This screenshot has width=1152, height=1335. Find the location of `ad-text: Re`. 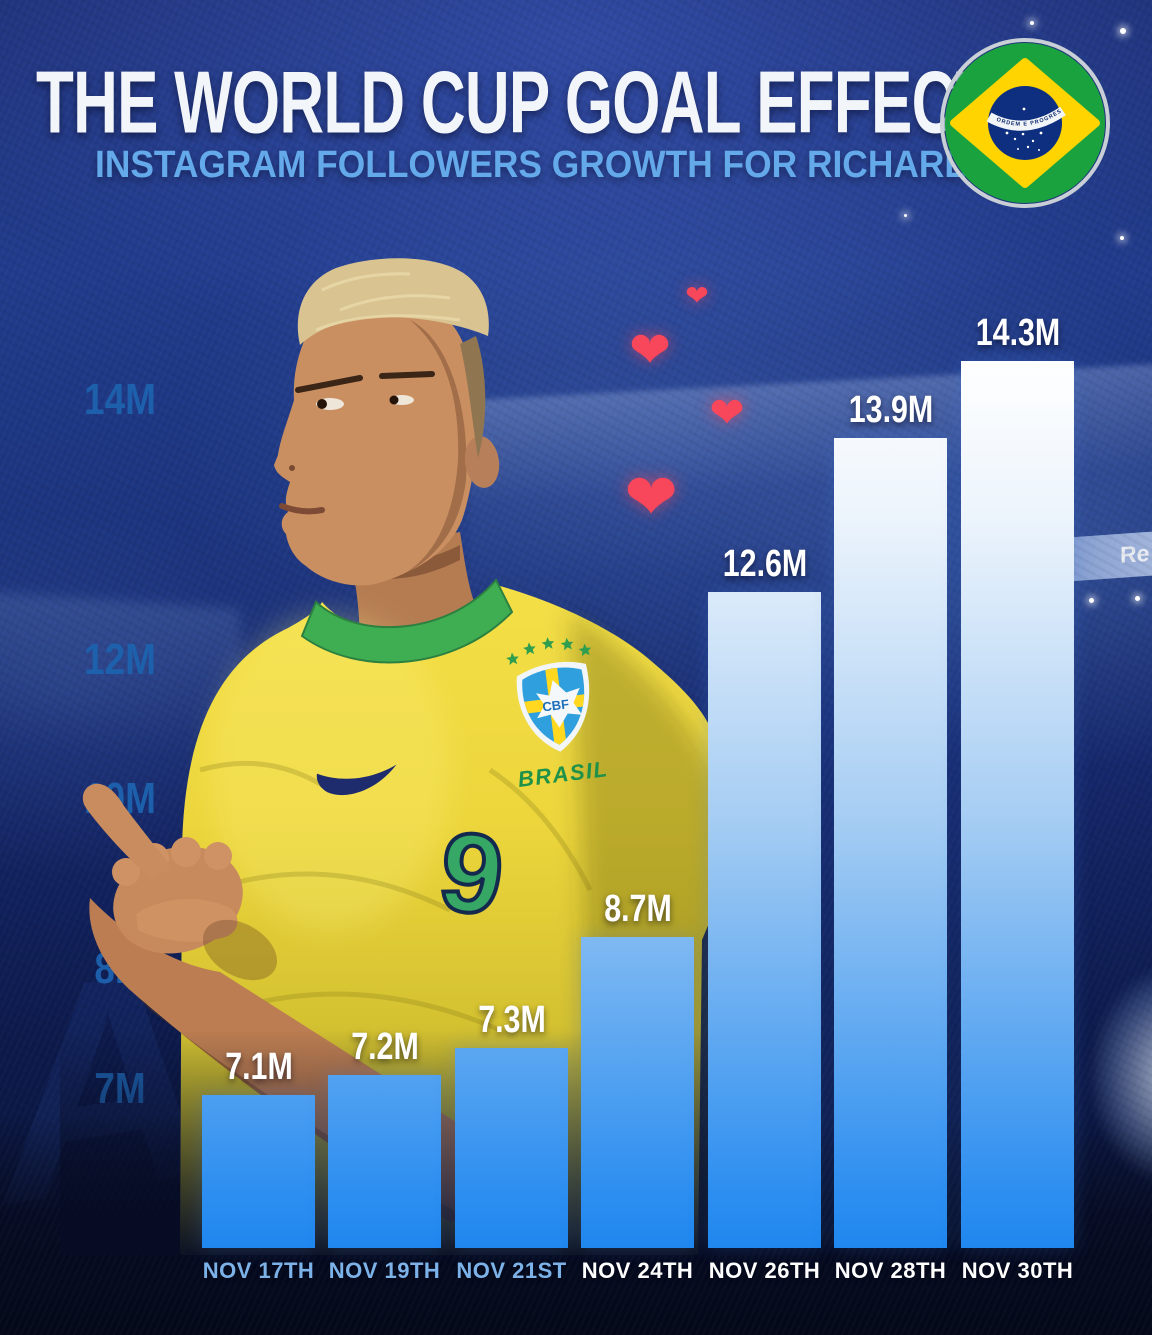

ad-text: Re is located at coordinates (1135, 553).